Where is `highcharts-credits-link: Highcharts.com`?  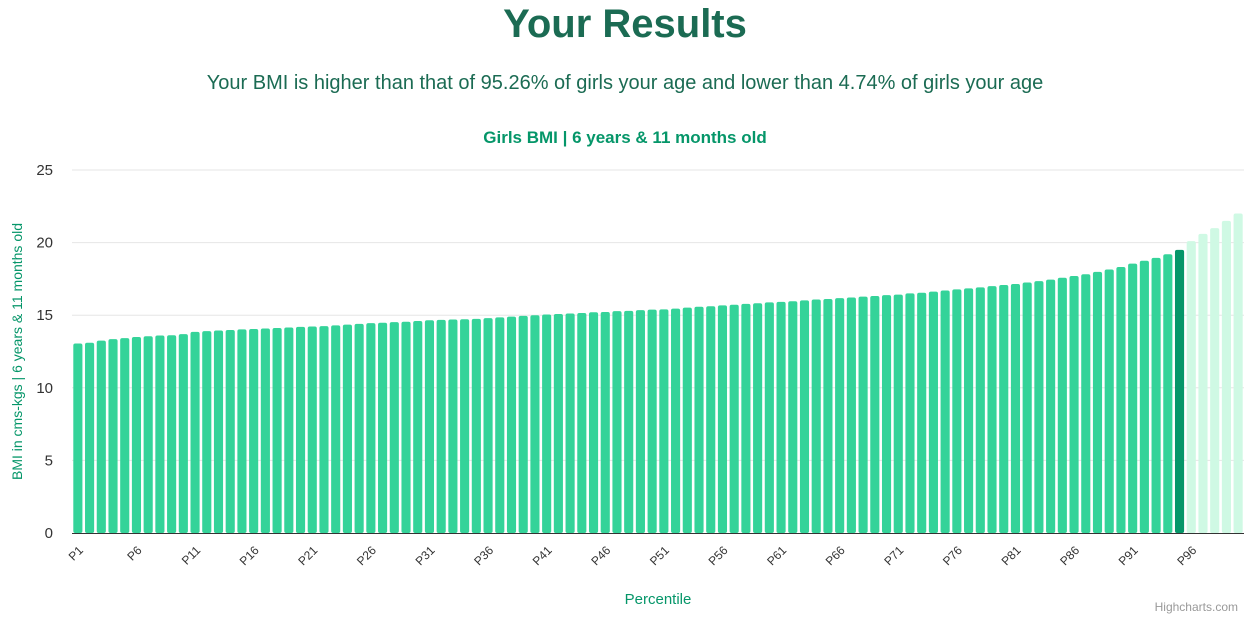
highcharts-credits-link: Highcharts.com is located at coordinates (1196, 607).